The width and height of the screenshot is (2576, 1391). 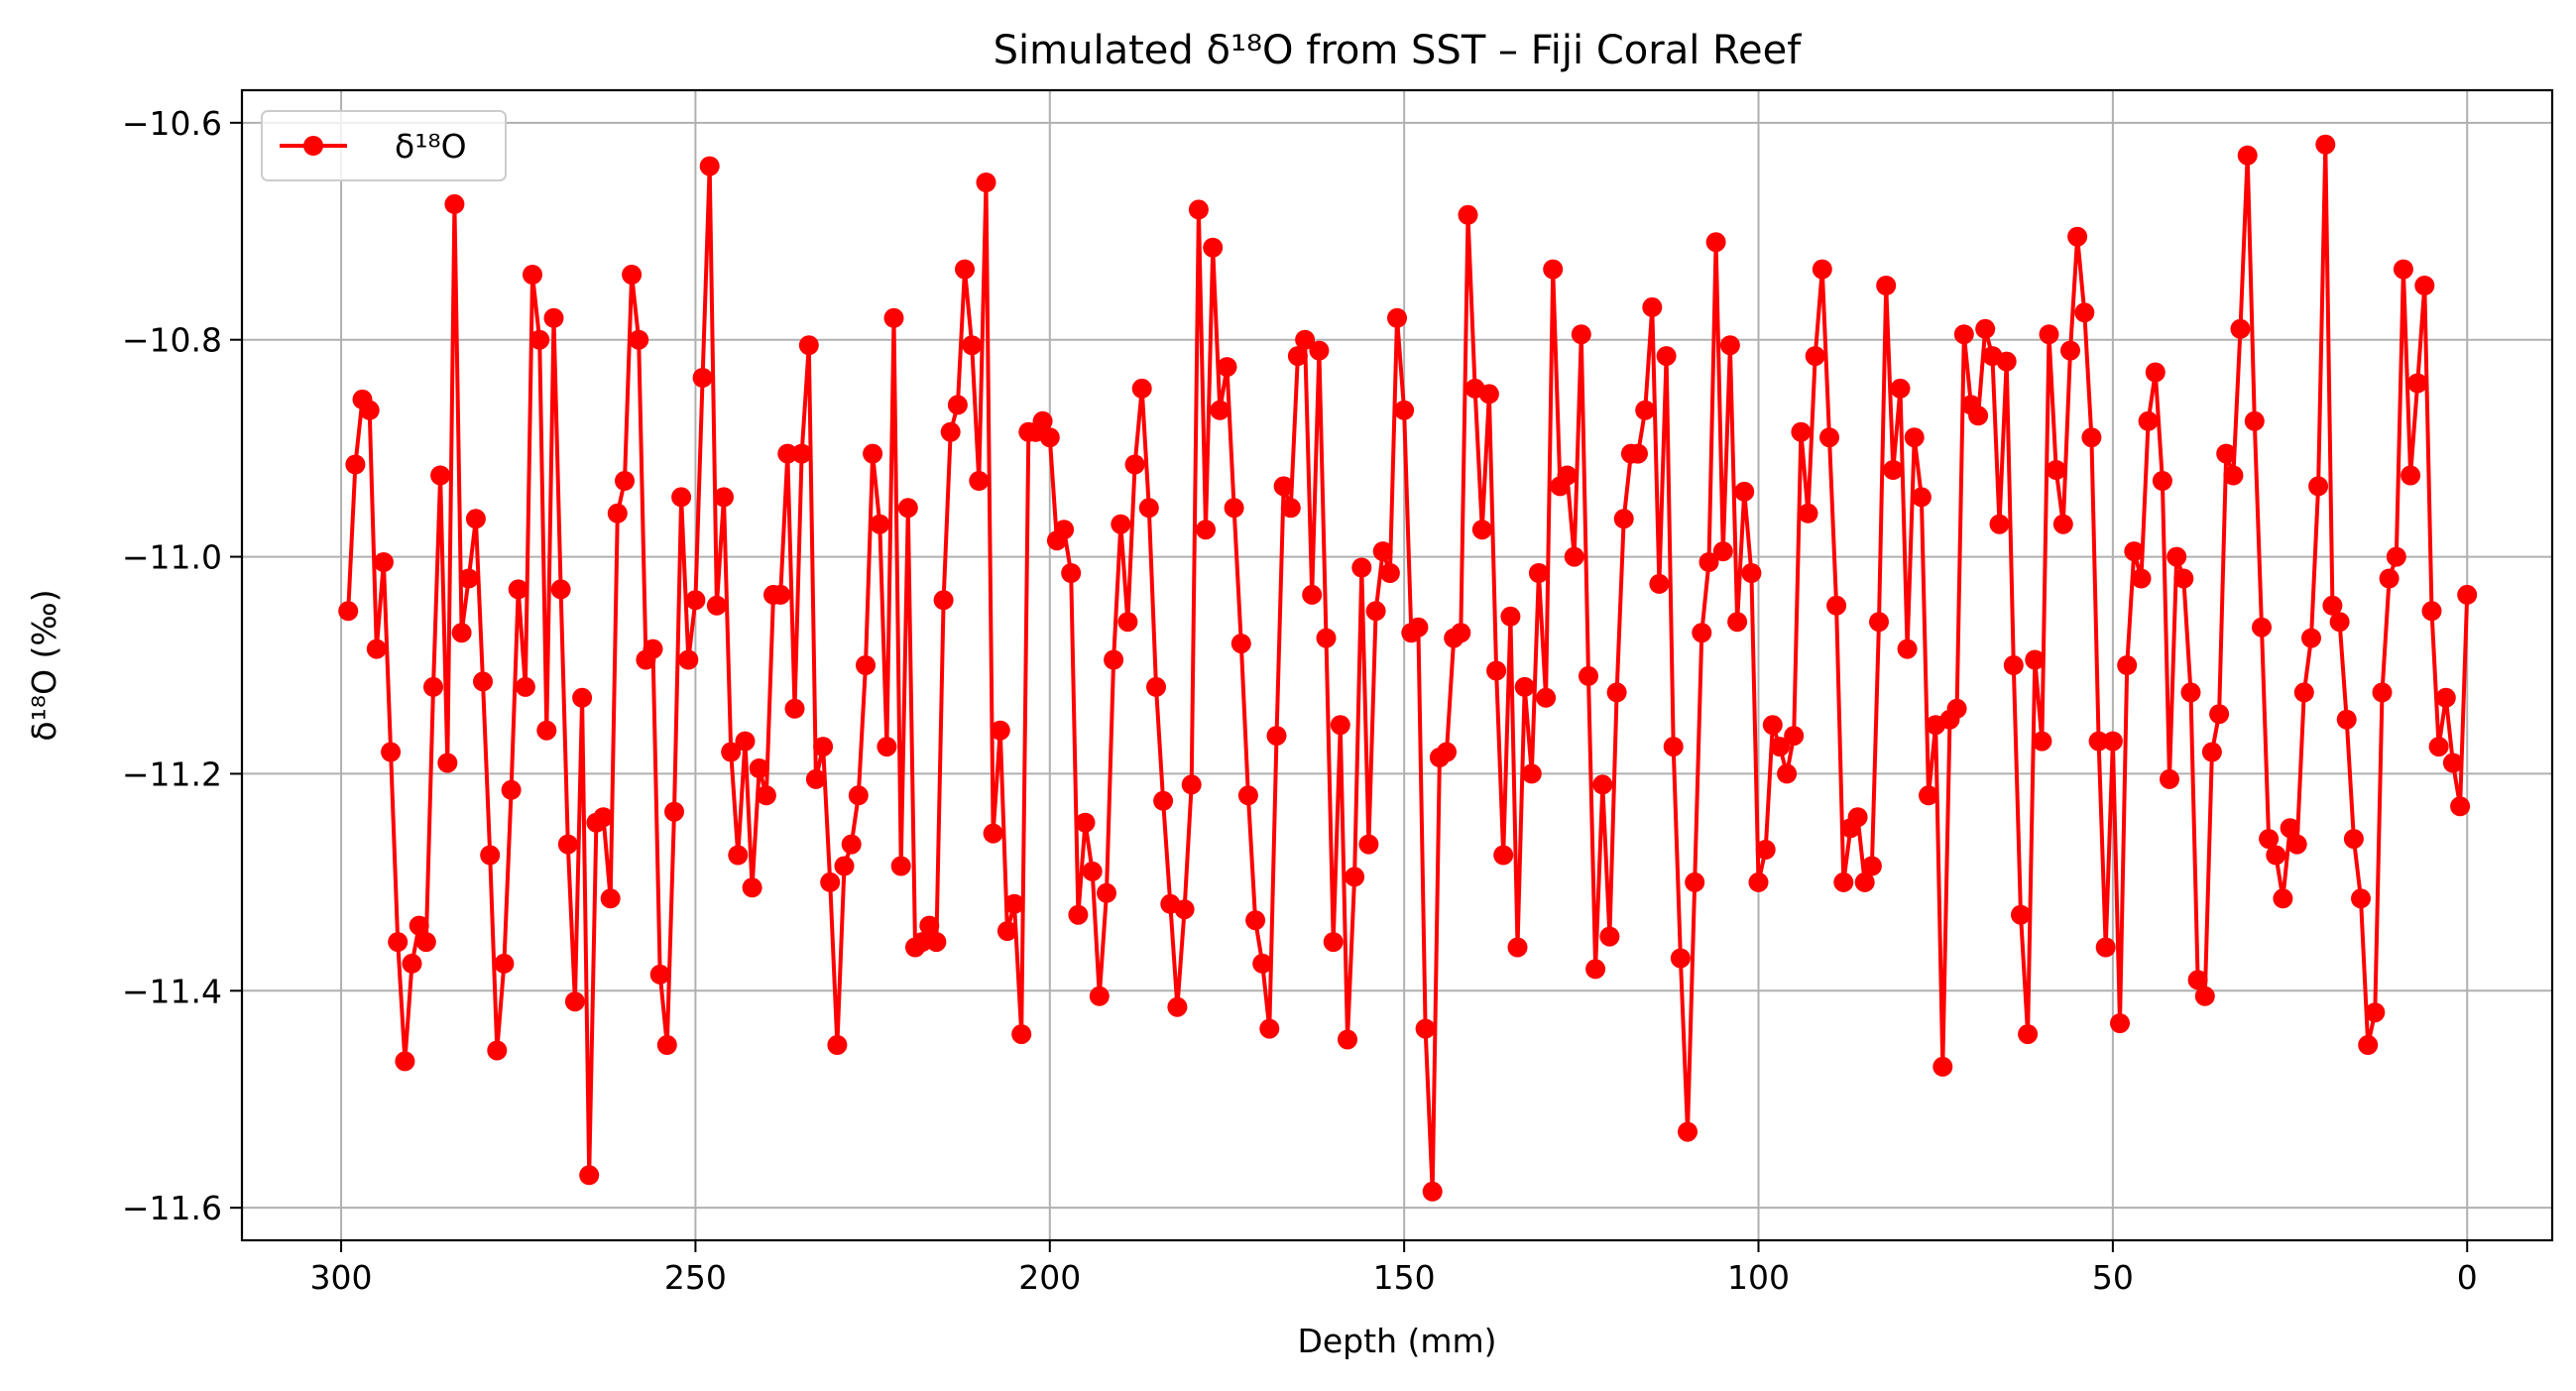 I want to click on x-tick-label: 150, so click(x=1404, y=1277).